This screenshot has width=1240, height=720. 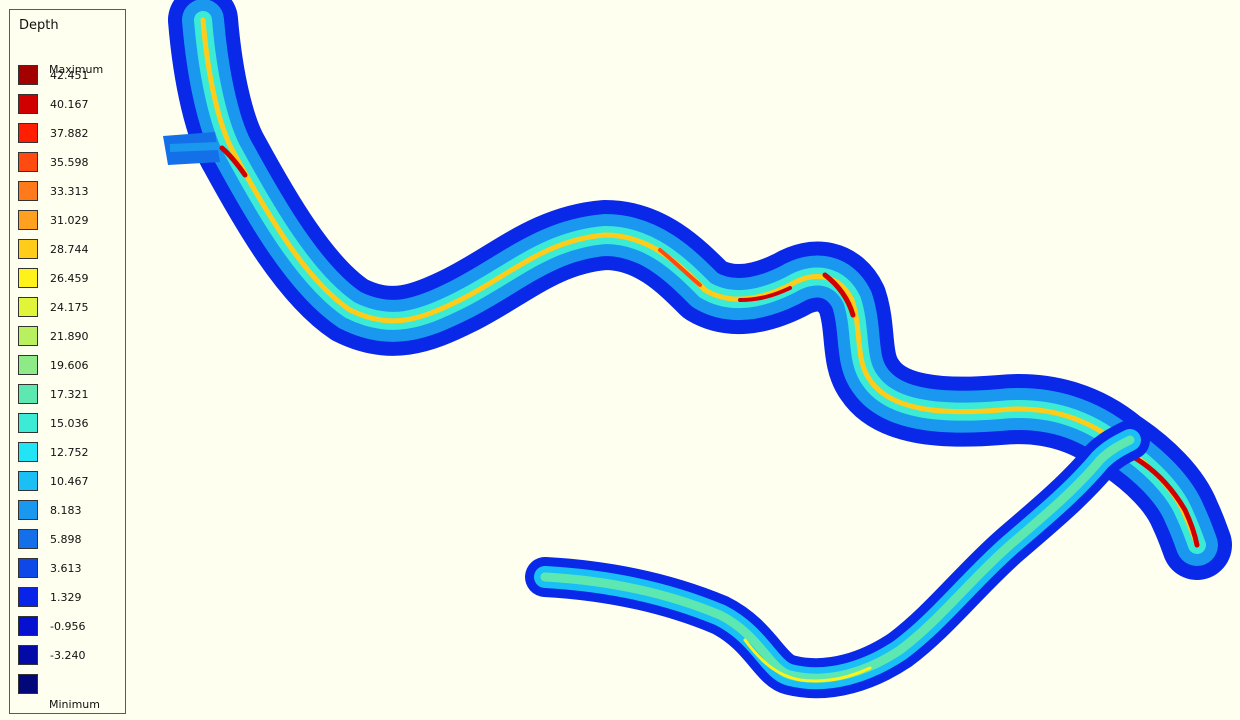 I want to click on legend-entry-label: 17.321, so click(x=69, y=394).